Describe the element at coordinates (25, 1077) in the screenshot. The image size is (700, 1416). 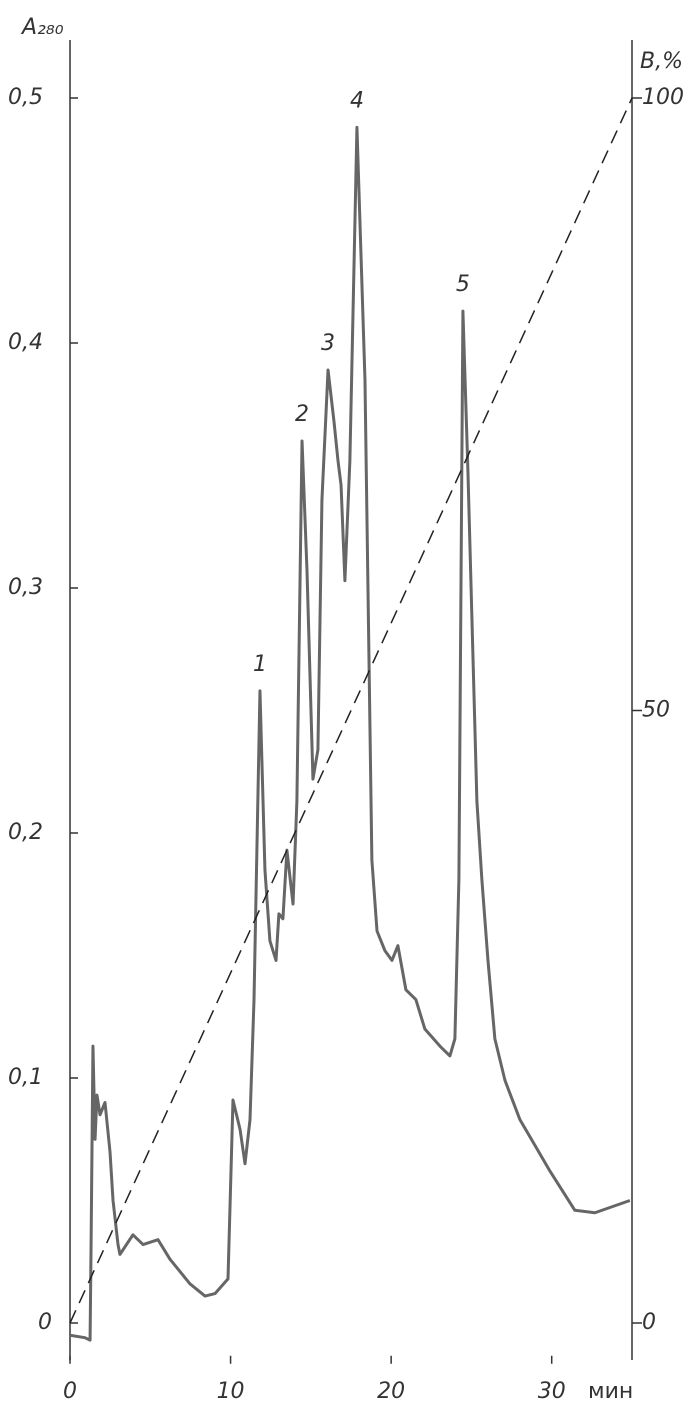
I see `y-tick-label: 0,1` at that location.